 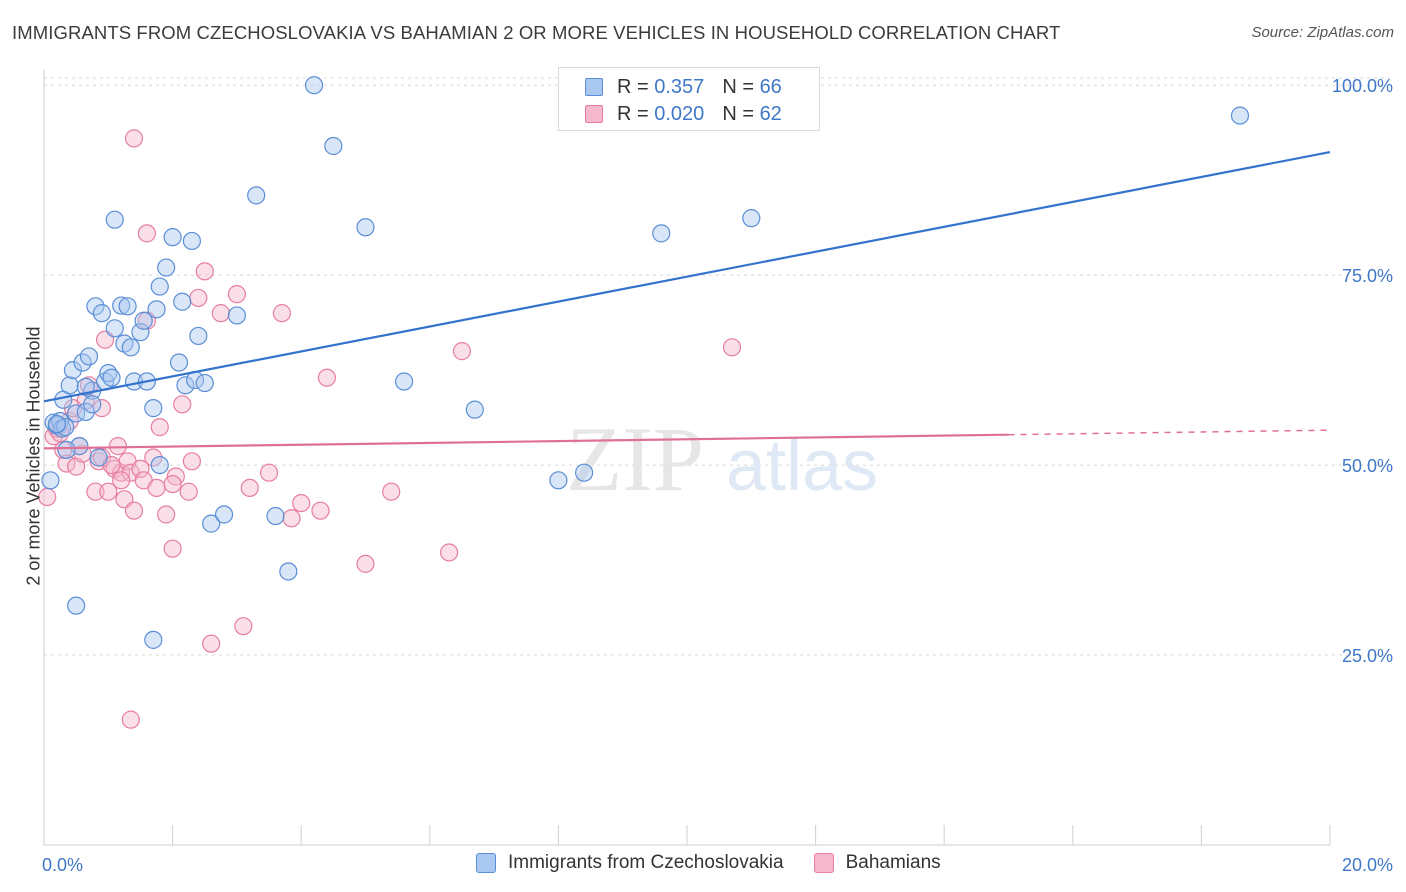 What do you see at coordinates (679, 86) in the screenshot?
I see `legend-r-value: 0.357` at bounding box center [679, 86].